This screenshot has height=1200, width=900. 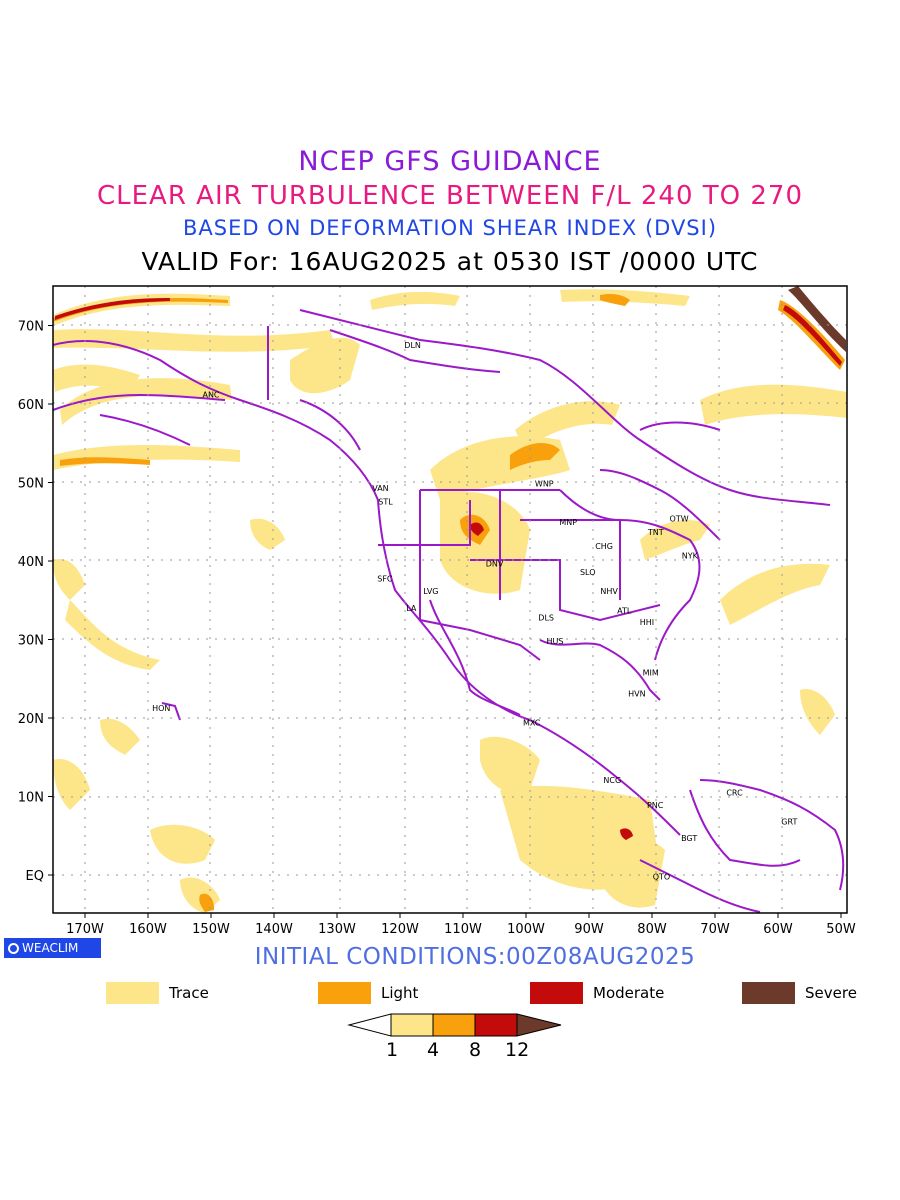 I want to click on city-label-nhv: NHV, so click(x=609, y=591).